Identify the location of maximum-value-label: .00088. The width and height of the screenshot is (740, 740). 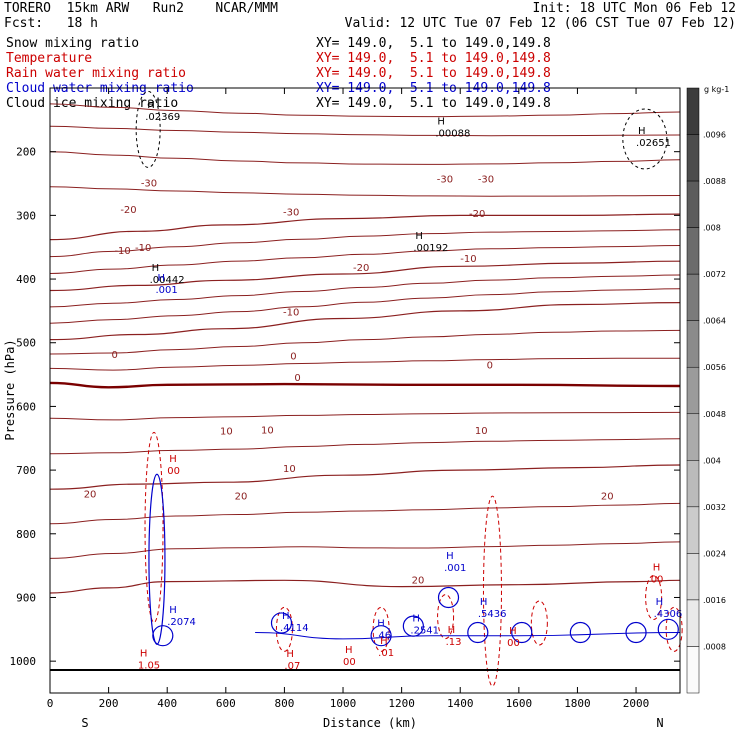
(452, 134).